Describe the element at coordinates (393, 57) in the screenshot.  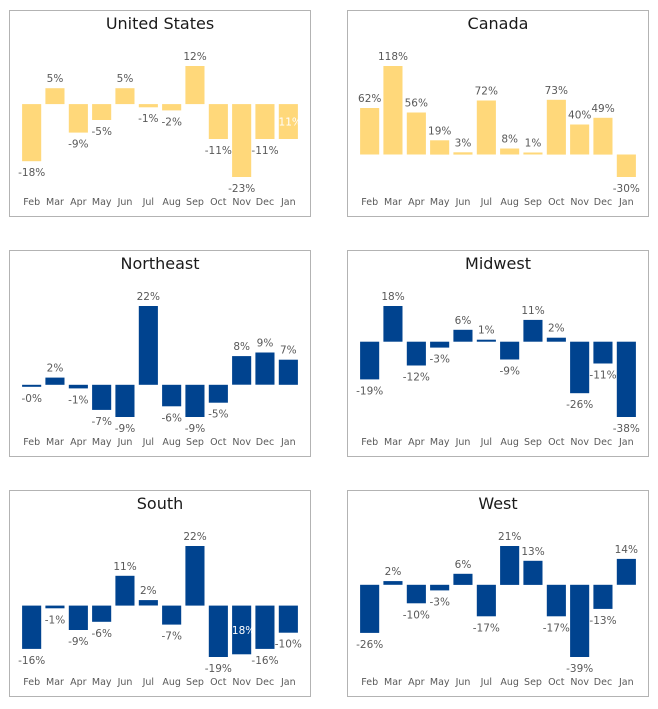
I see `data-label: 118%` at that location.